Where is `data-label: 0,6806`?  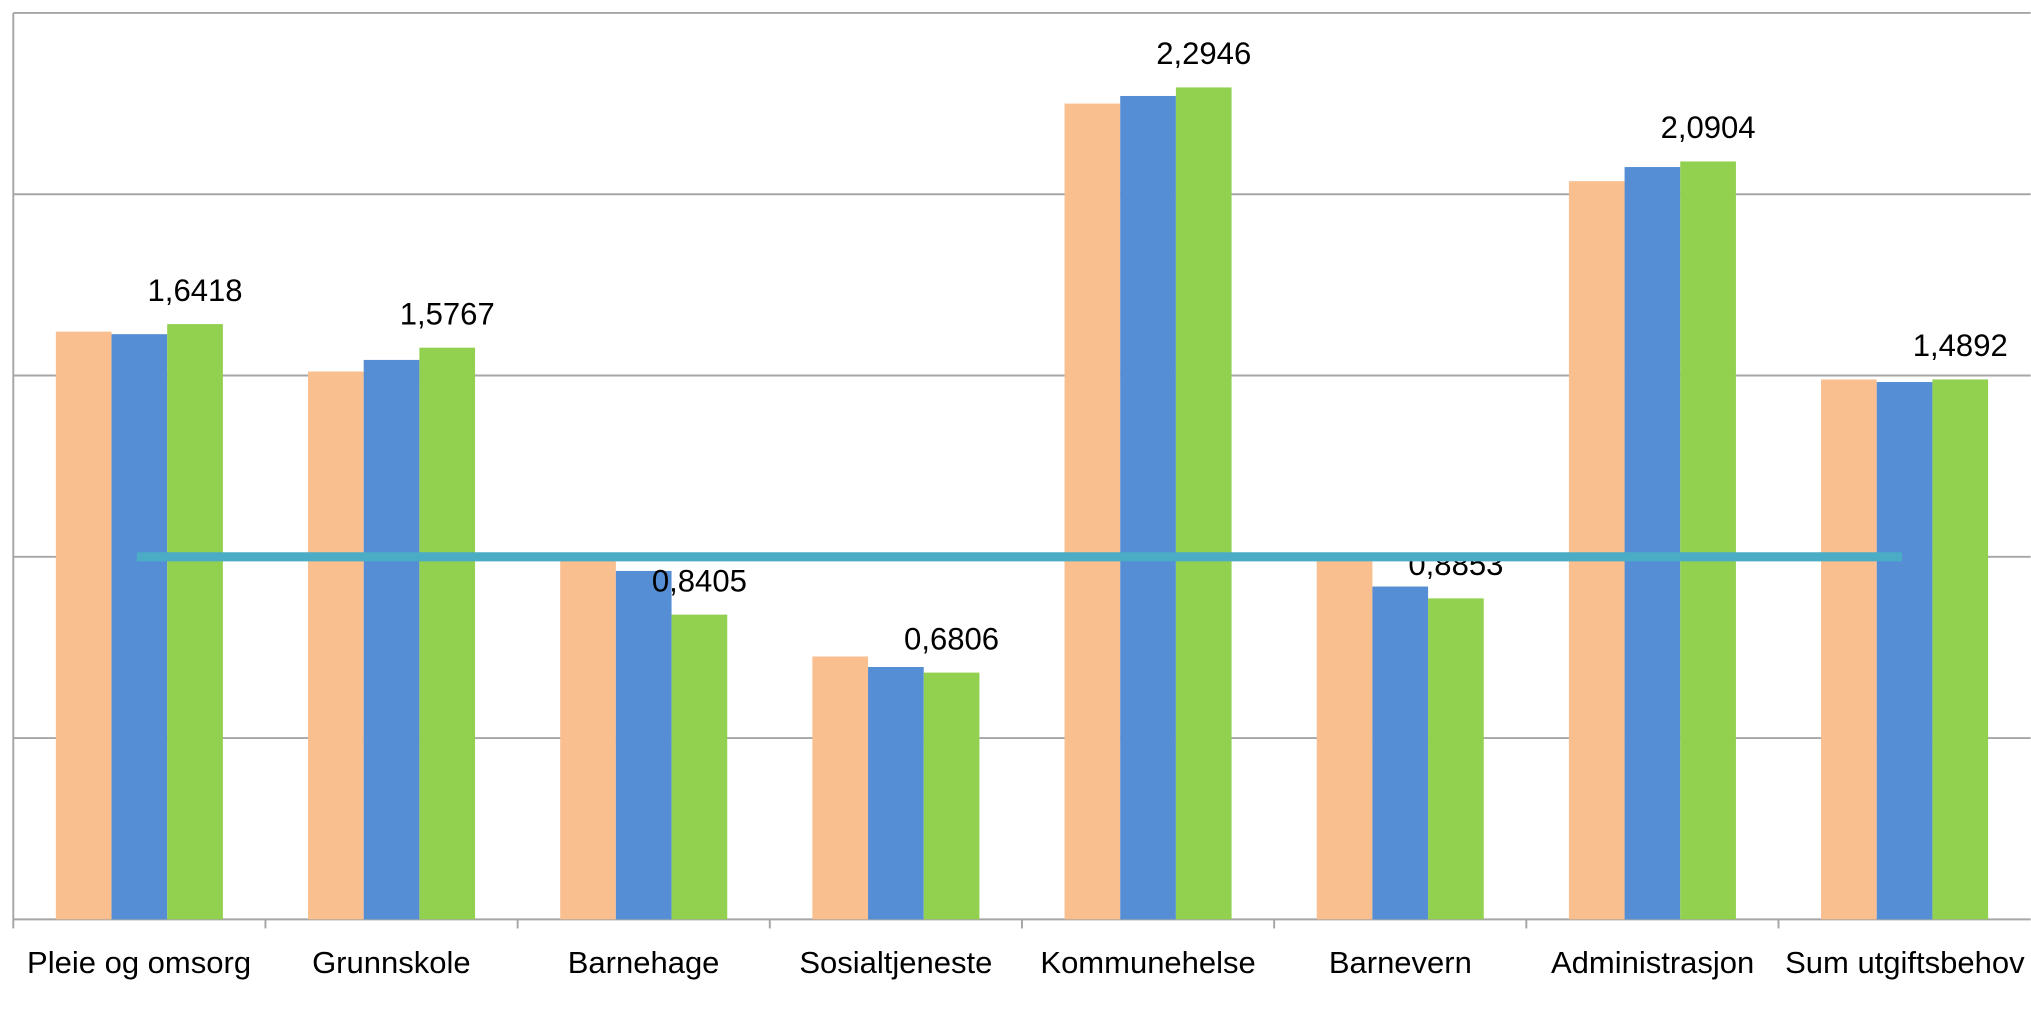
data-label: 0,6806 is located at coordinates (951, 638).